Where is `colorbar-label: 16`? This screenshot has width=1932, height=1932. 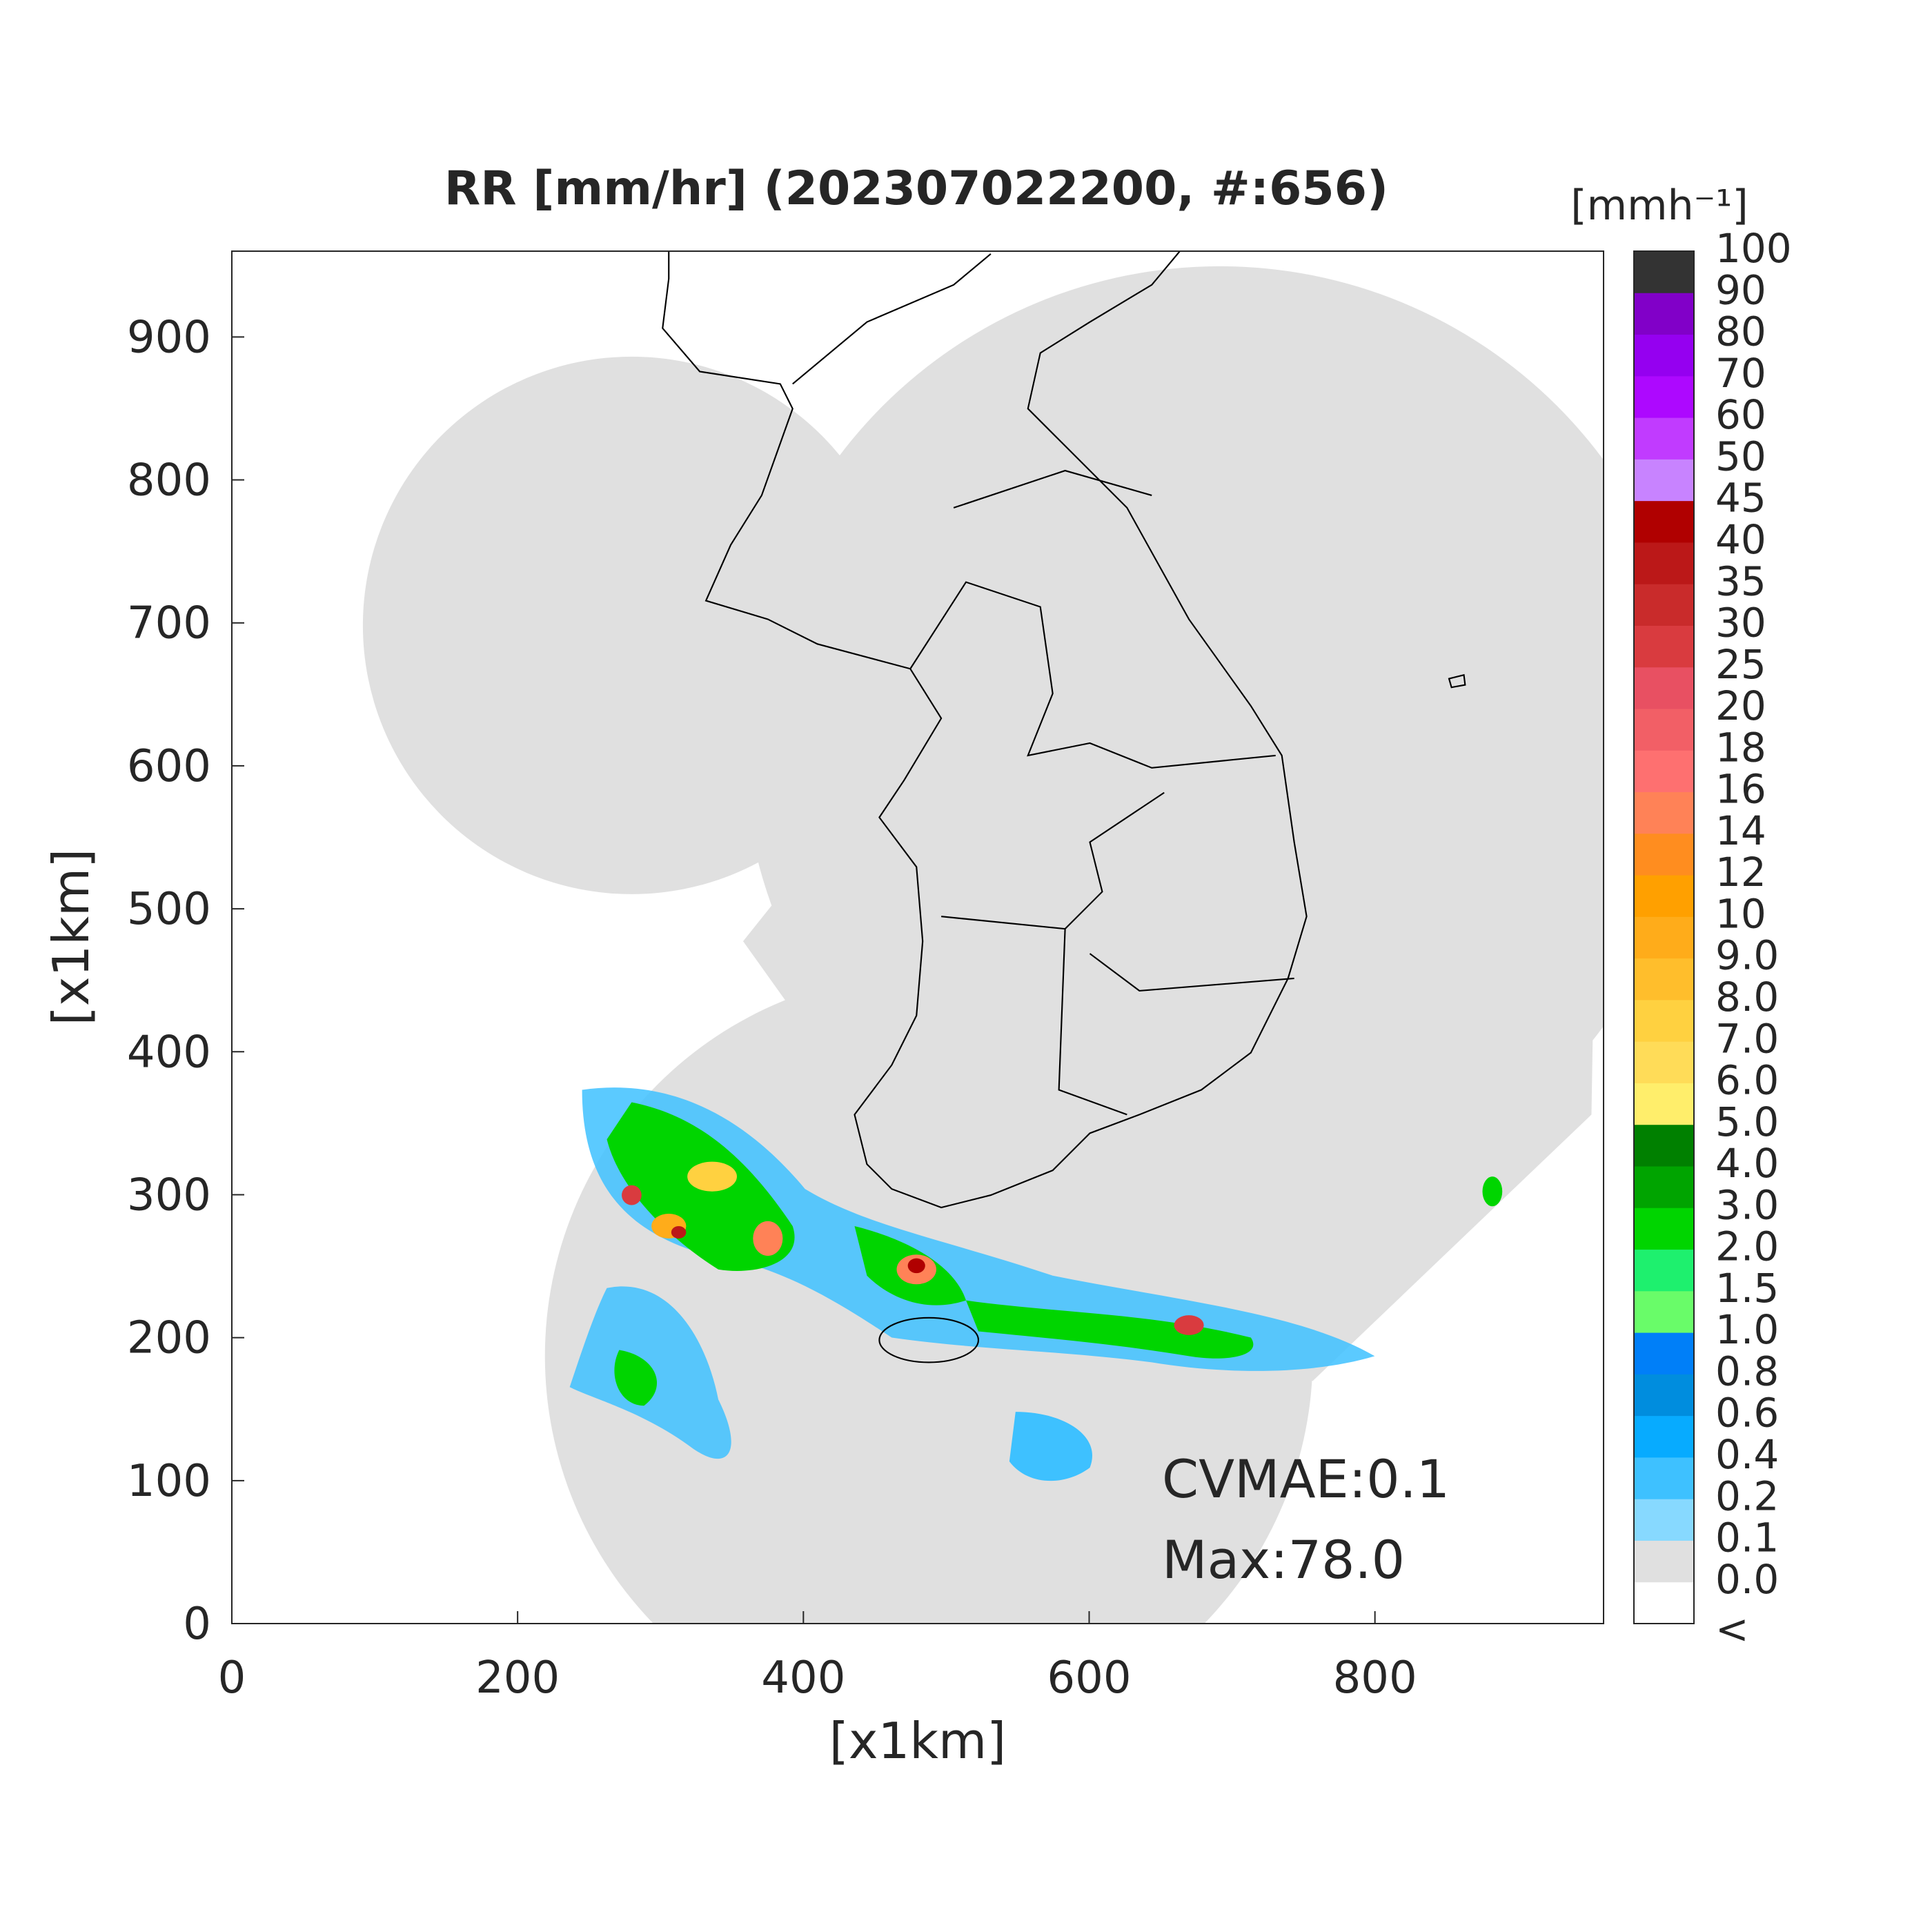
colorbar-label: 16 is located at coordinates (1740, 789).